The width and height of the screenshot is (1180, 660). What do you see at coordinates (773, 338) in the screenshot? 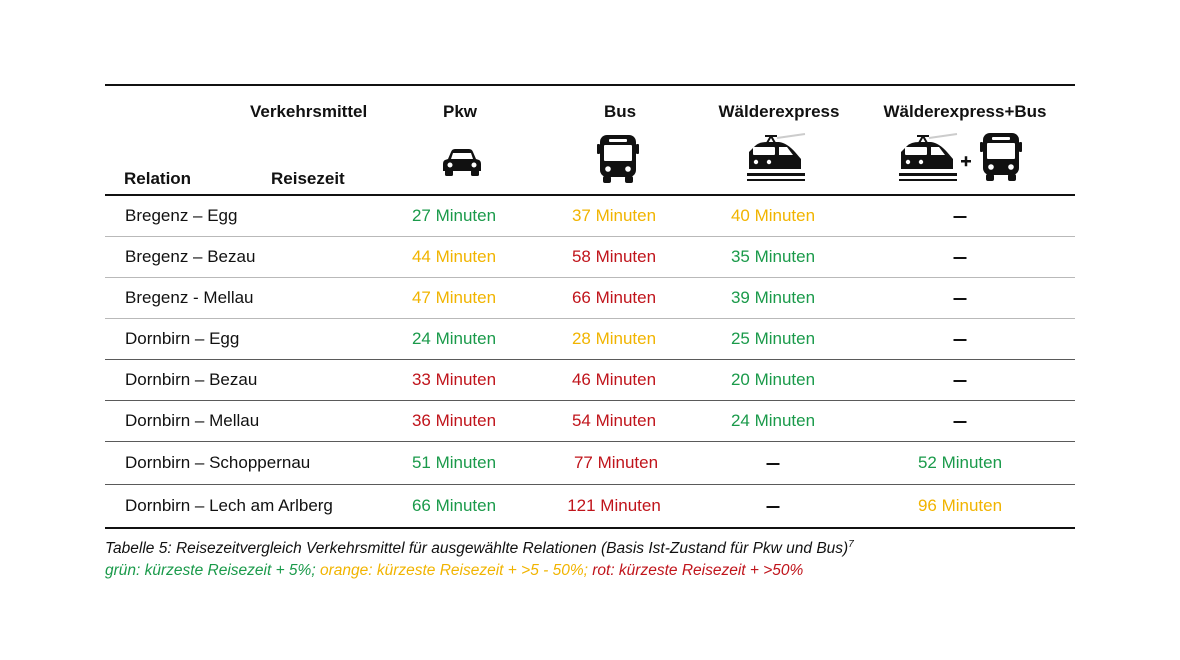
I see `cell-waelderexpress: 25 Minuten` at bounding box center [773, 338].